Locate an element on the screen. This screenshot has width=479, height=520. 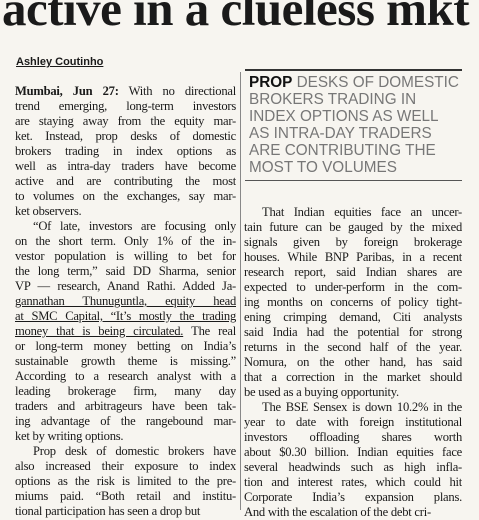
quote-text: BROKERS TRADING IN is located at coordinates (333, 99).